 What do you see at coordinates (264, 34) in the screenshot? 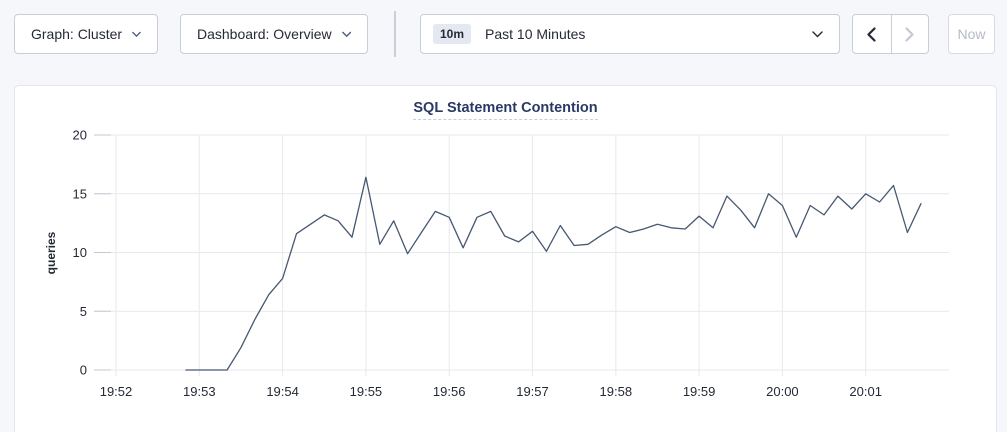
I see `dashboard-selector-label: Dashboard: Overview` at bounding box center [264, 34].